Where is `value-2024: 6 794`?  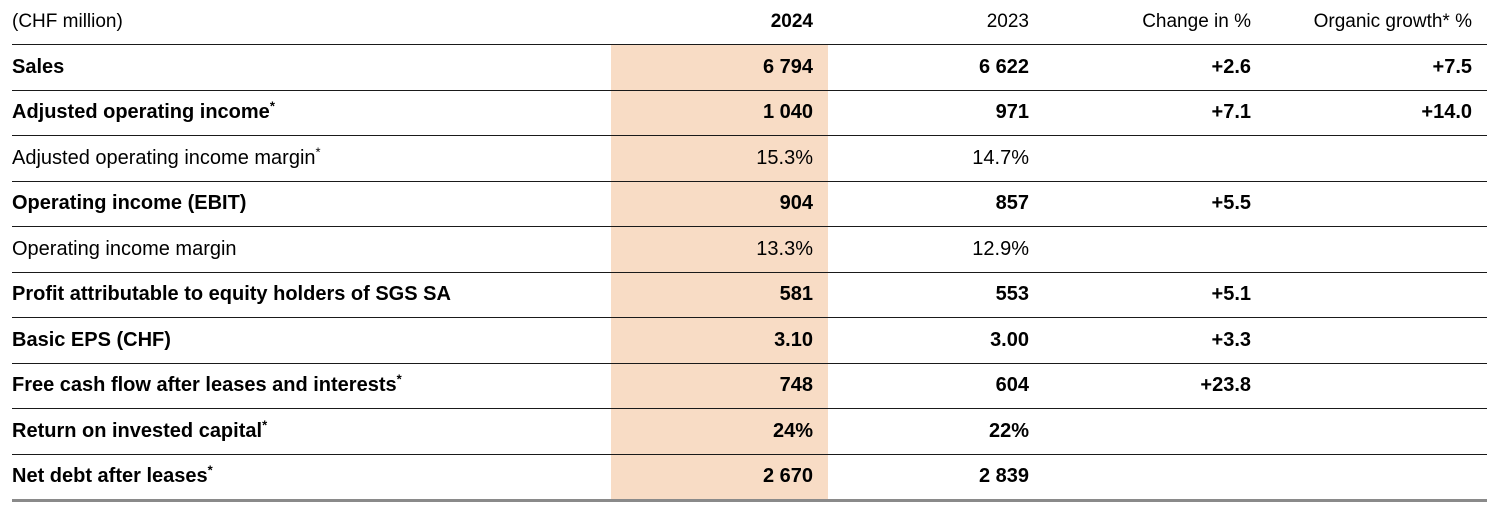 value-2024: 6 794 is located at coordinates (719, 67).